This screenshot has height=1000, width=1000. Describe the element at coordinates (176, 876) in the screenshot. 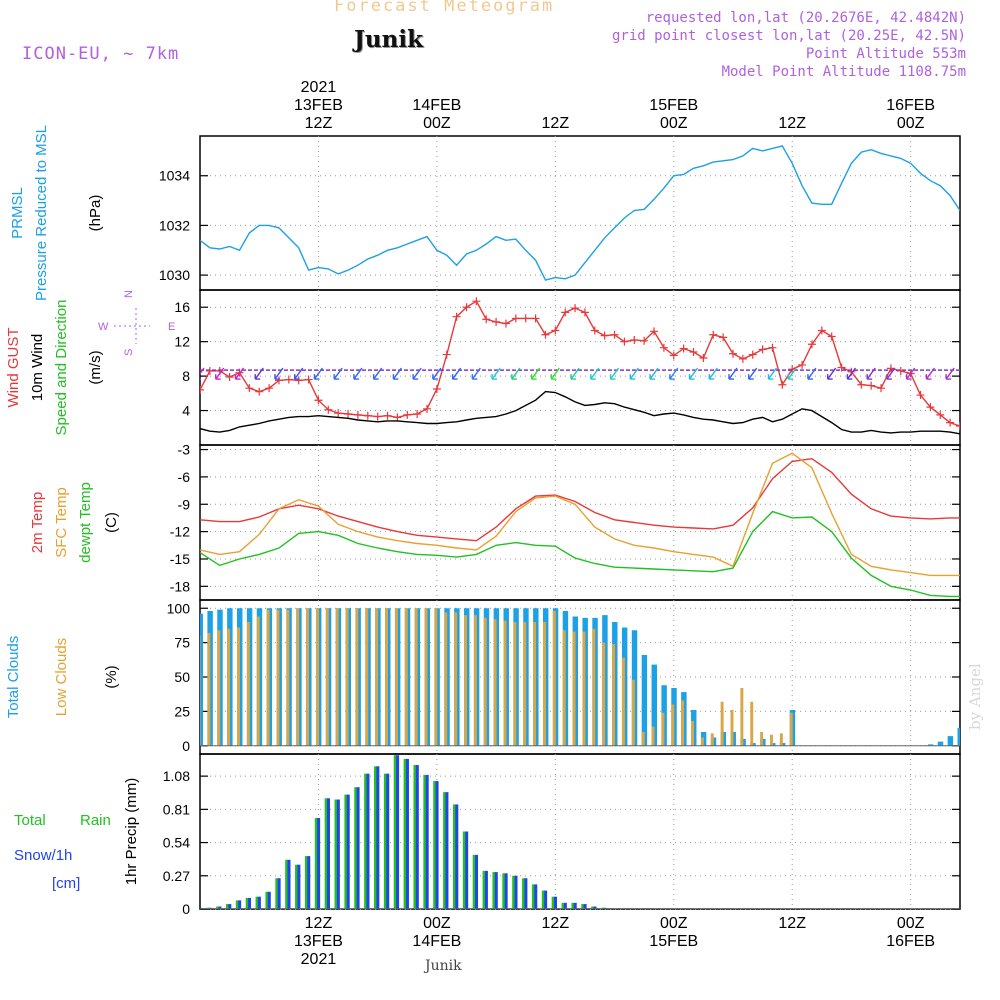

I see `y-tick-label: 0.27` at that location.